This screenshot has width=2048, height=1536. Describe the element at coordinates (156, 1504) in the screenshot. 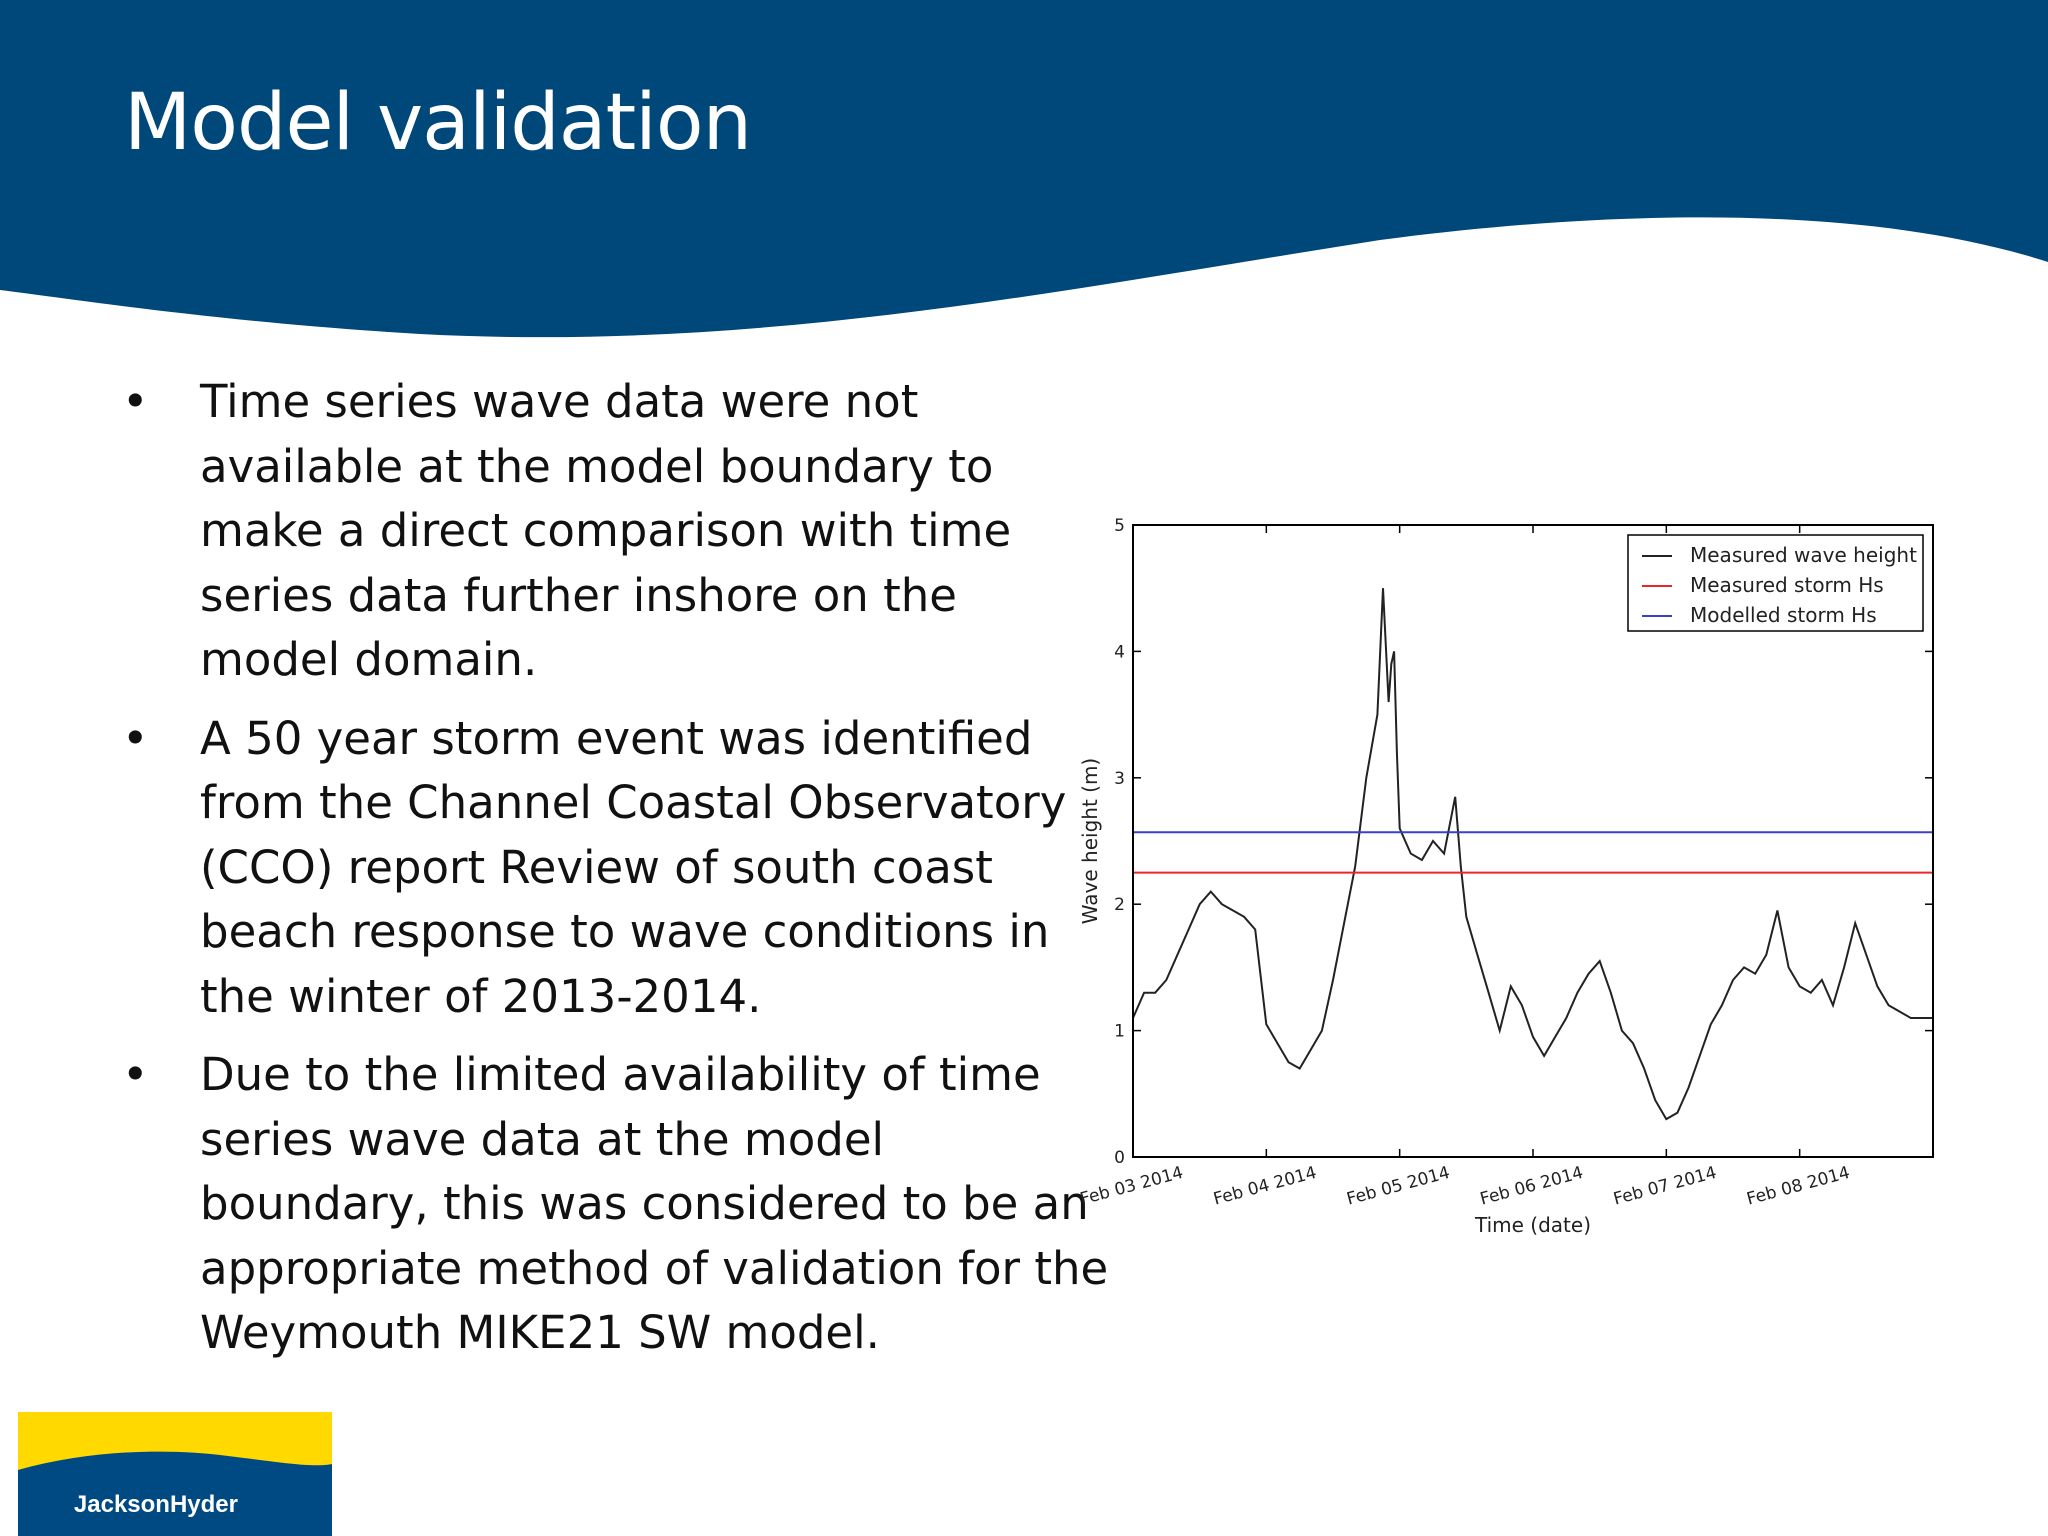

I see `logo-text: JacksonHyder` at that location.